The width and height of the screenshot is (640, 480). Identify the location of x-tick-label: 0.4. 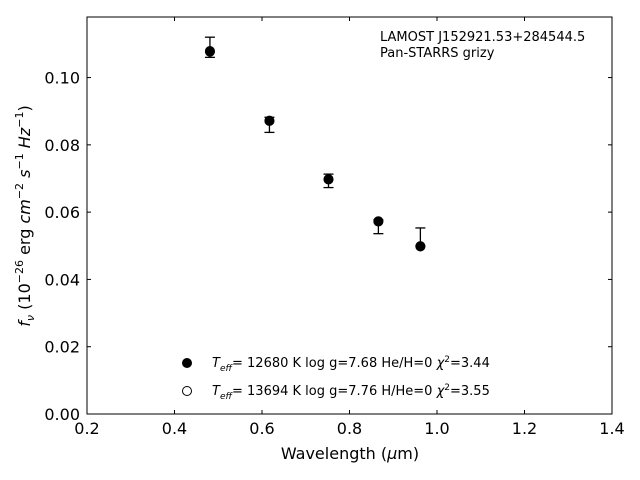
(174, 428).